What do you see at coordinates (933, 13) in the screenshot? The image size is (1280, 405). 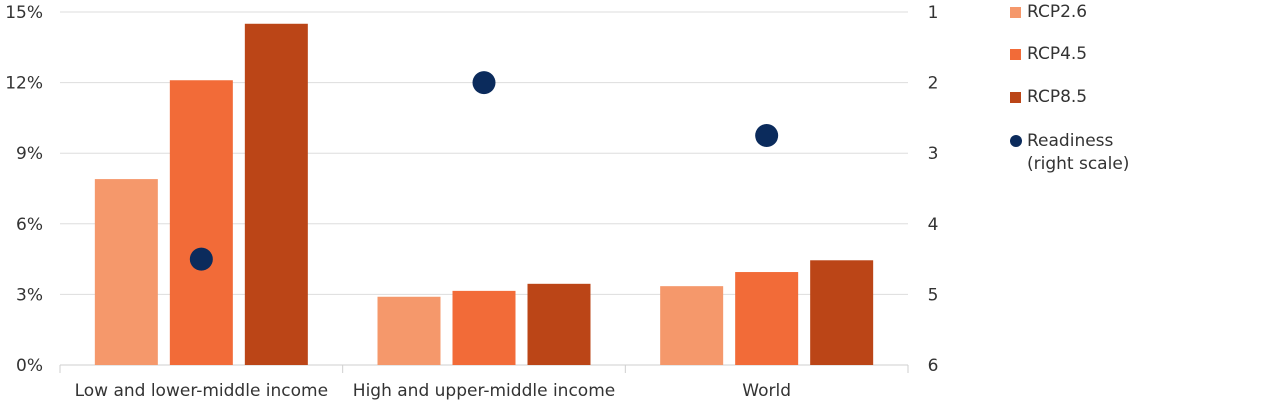 I see `right-tick-label: 1` at bounding box center [933, 13].